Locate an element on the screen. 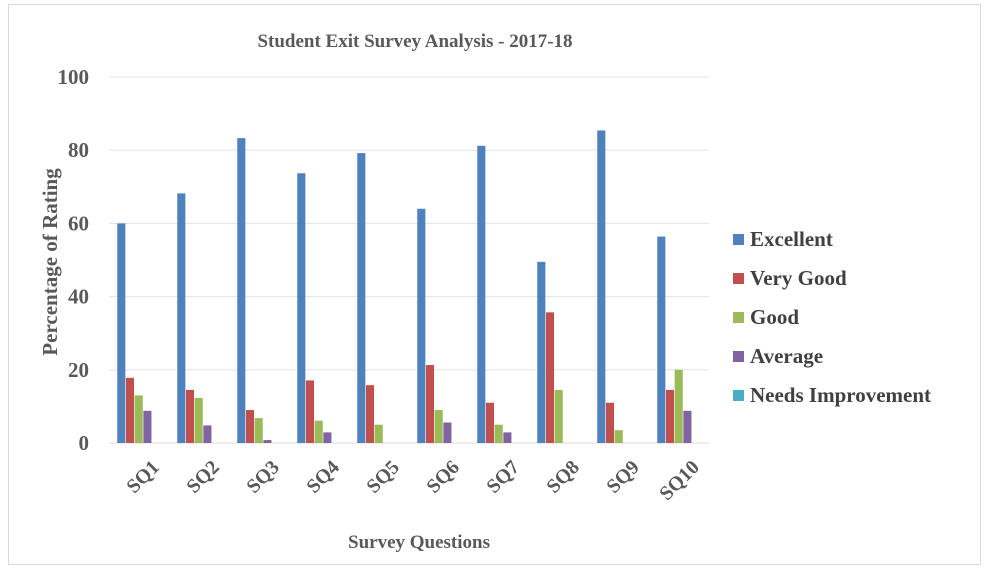  y-axis-ticks: 0 20 40 60 80 100 is located at coordinates (74, 260).